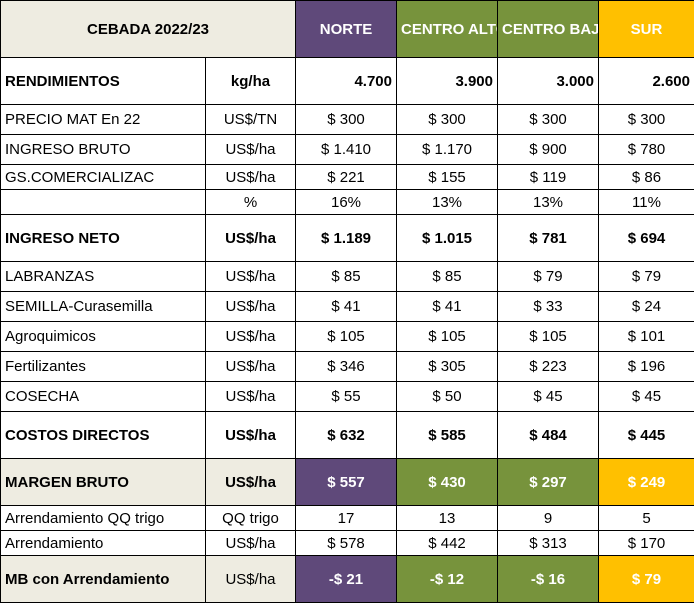  What do you see at coordinates (646, 150) in the screenshot?
I see `value-cell: $ 780` at bounding box center [646, 150].